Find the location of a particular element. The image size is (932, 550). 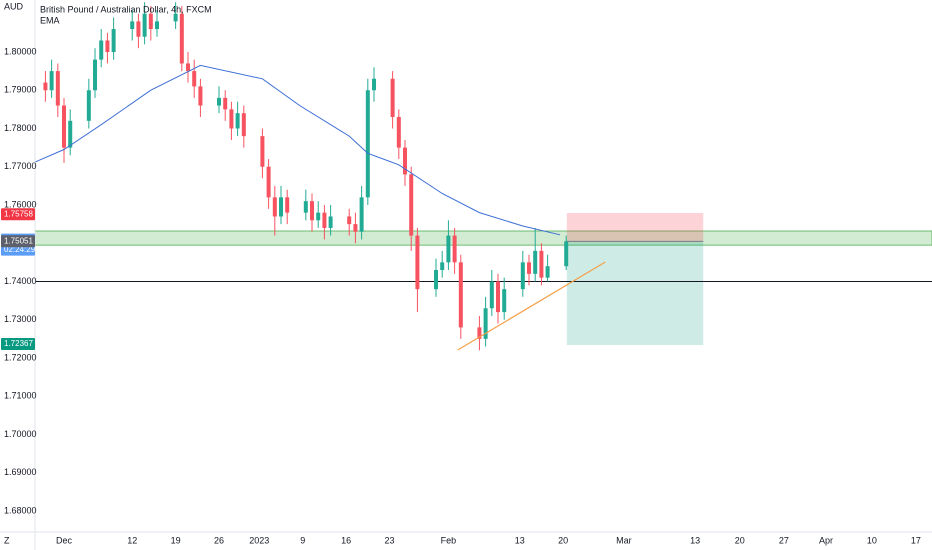

axis-unit: AUD is located at coordinates (14, 6).